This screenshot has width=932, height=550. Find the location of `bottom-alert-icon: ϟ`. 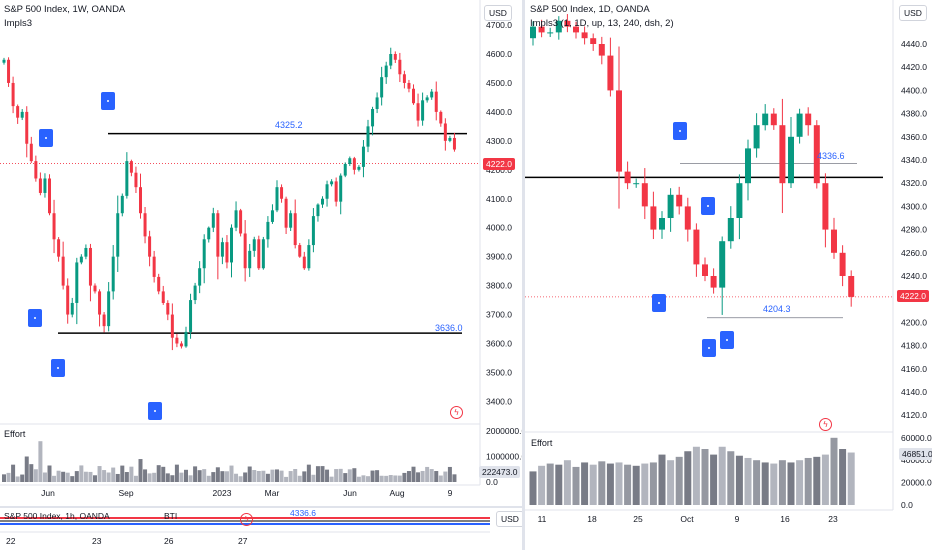

bottom-alert-icon: ϟ is located at coordinates (246, 519).